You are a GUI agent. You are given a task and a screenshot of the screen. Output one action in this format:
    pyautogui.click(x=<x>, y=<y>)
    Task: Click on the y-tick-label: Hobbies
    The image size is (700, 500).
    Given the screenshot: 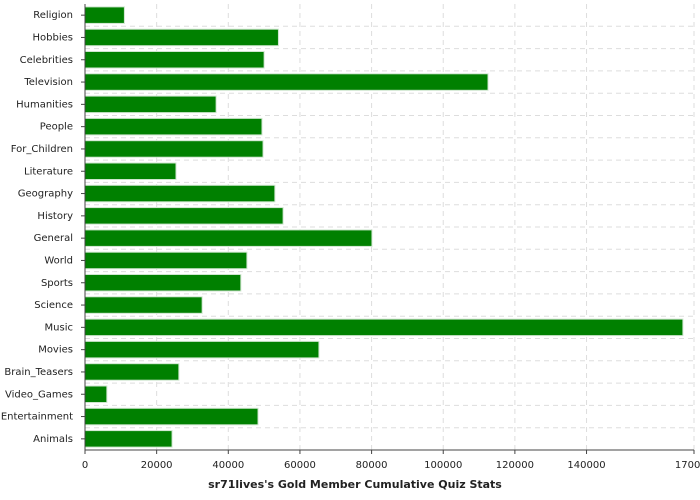 What is the action you would take?
    pyautogui.click(x=53, y=37)
    